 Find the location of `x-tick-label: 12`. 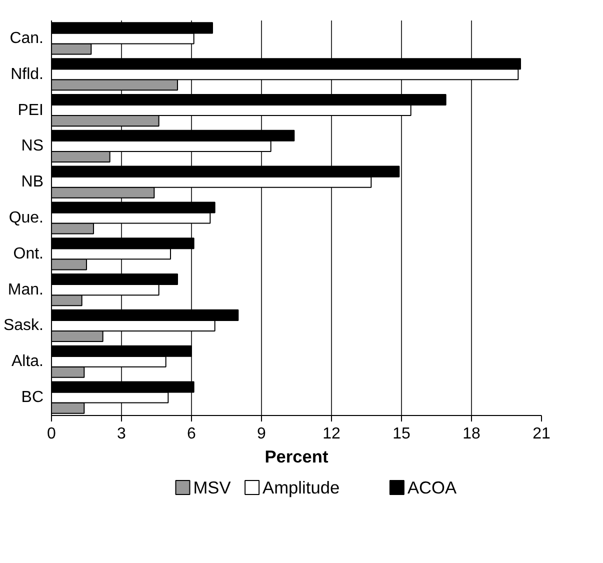

x-tick-label: 12 is located at coordinates (331, 434).